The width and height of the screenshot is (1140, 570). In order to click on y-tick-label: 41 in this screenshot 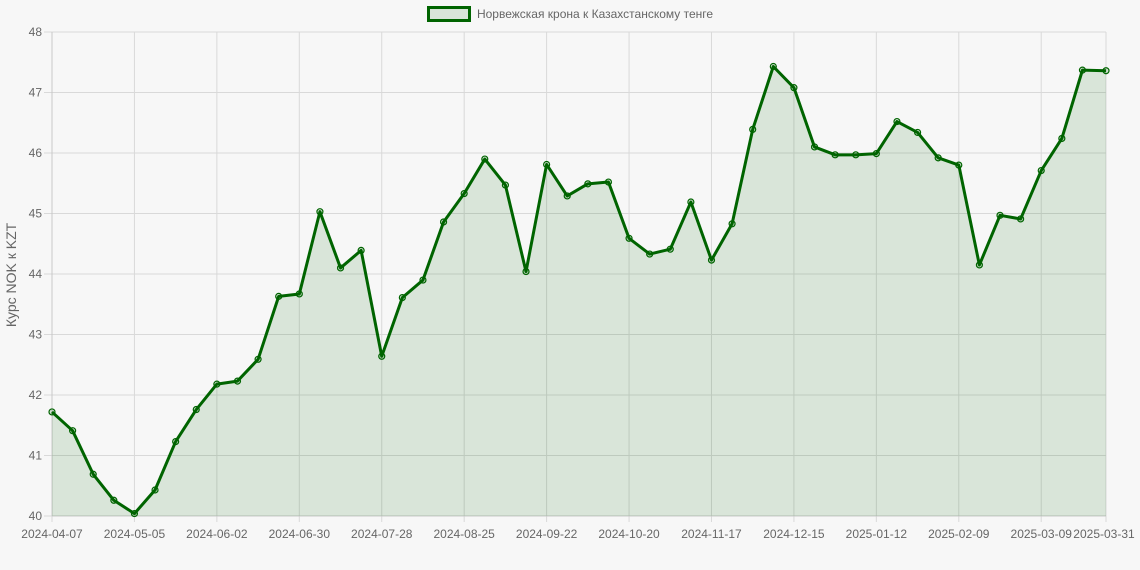, I will do `click(36, 456)`.